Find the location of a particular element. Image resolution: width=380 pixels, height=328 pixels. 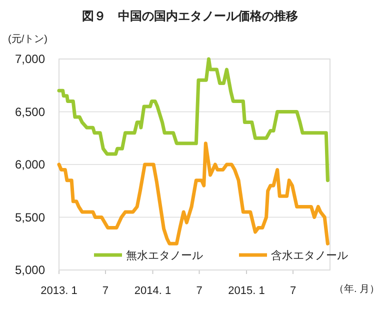

legend-label: 含水エタノール is located at coordinates (309, 255).